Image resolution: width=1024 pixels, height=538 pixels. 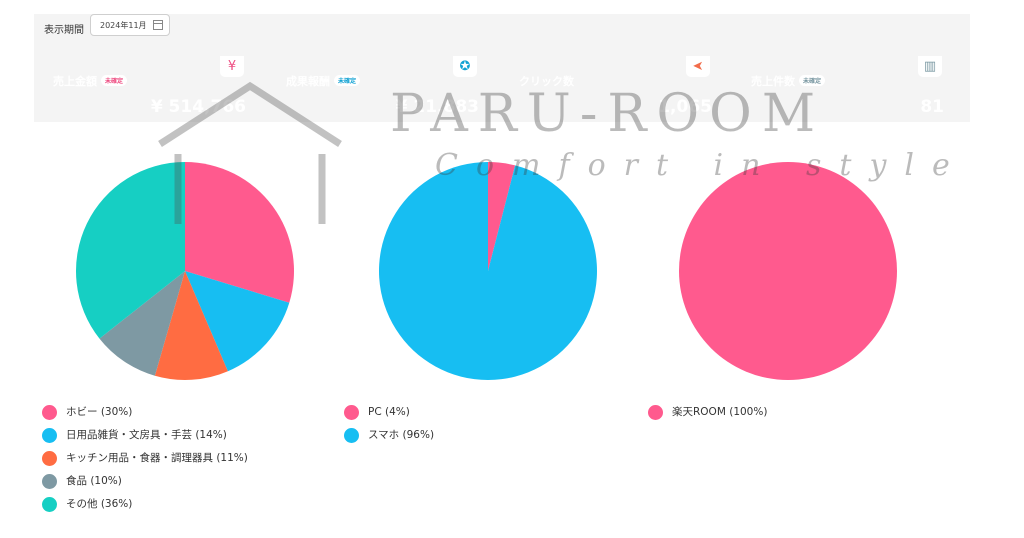 I want to click on card-title: 売上件数, so click(x=773, y=81).